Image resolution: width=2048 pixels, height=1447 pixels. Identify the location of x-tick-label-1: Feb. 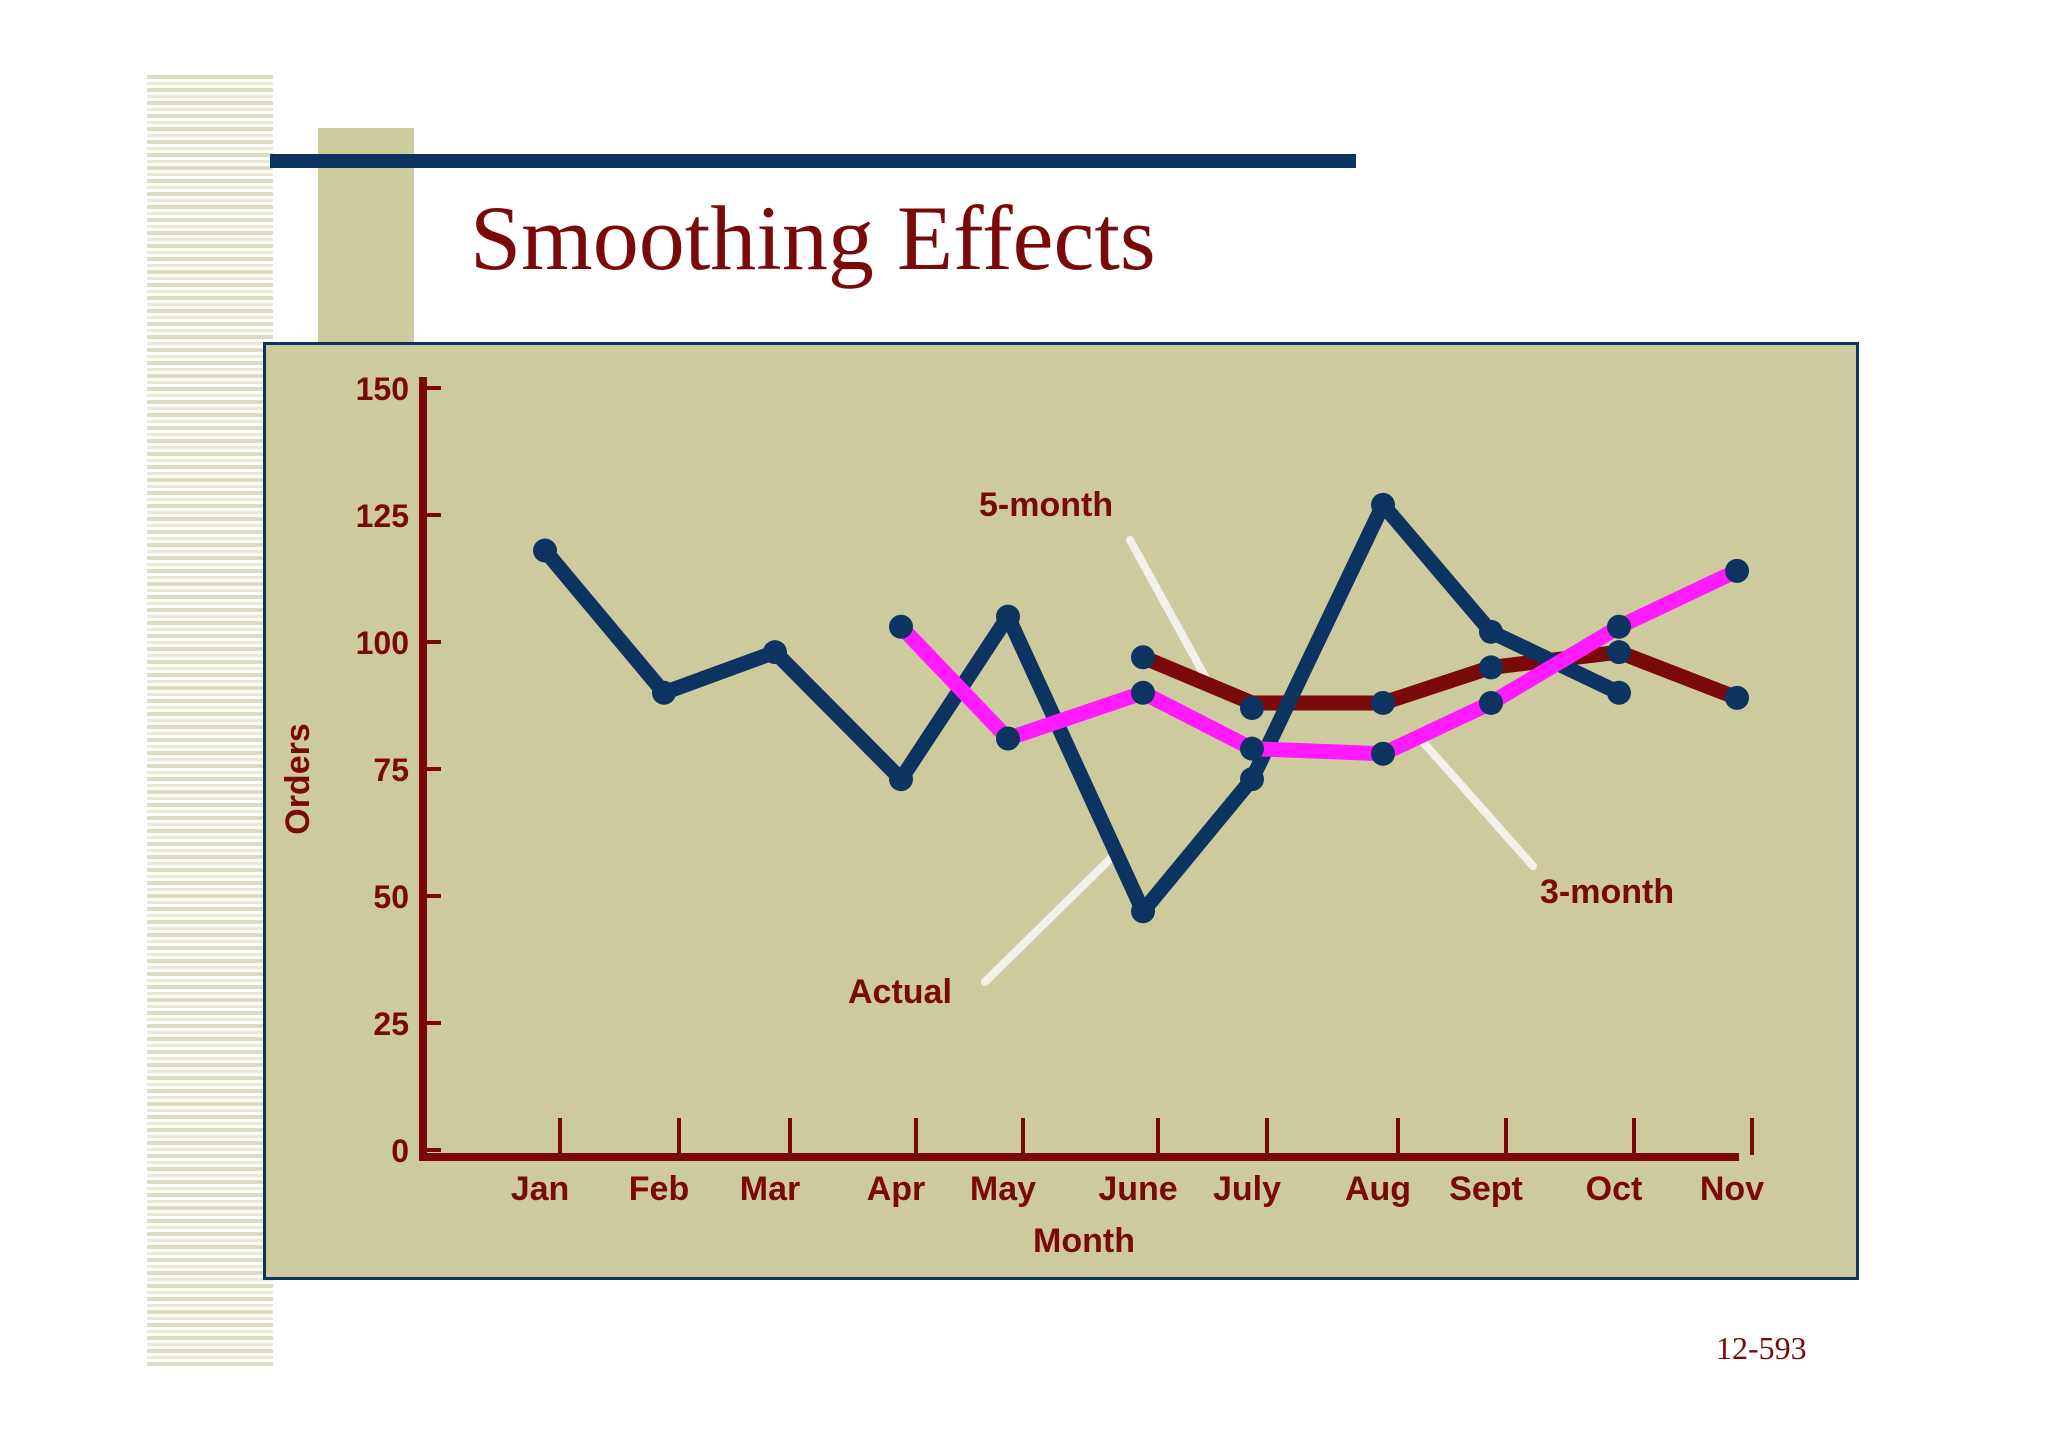
(659, 1189).